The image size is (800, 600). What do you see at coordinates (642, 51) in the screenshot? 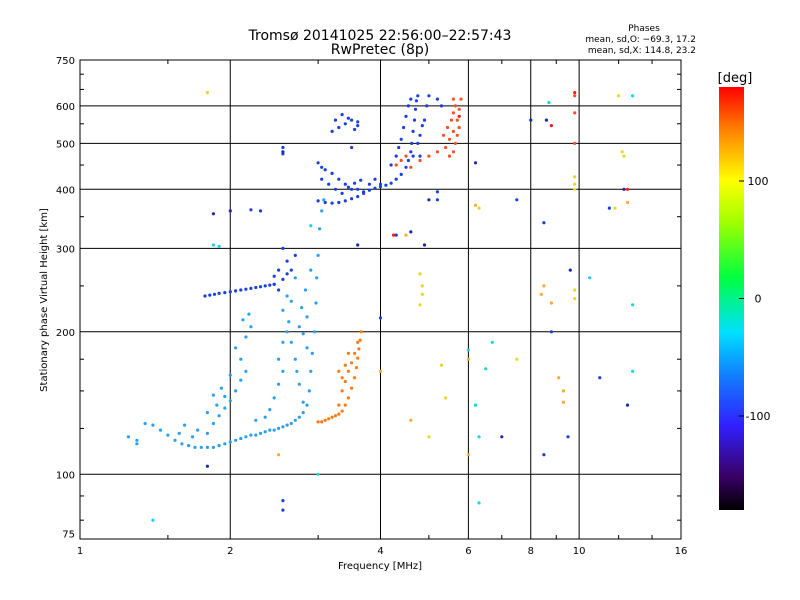
I see `phases-line-x: mean, sd,X: 114.8, 23.2` at bounding box center [642, 51].